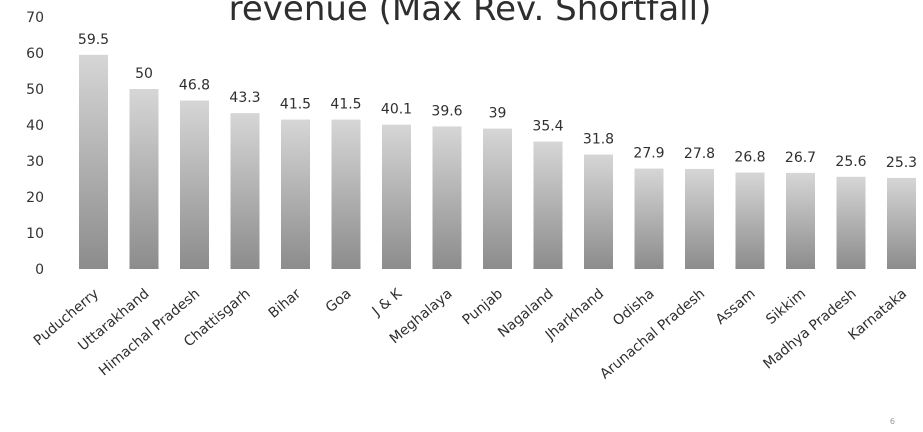 This screenshot has width=923, height=432. Describe the element at coordinates (483, 307) in the screenshot. I see `x-tick-label: Punjab` at that location.